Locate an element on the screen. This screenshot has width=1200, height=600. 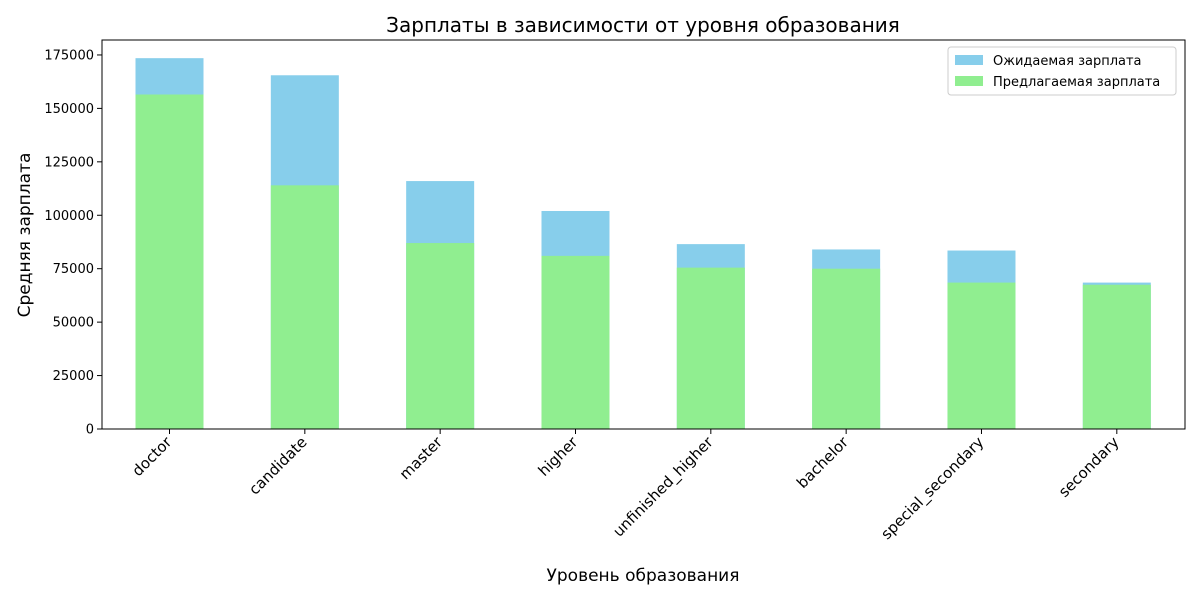
x-tick-label-secondary: secondary is located at coordinates (1089, 467).